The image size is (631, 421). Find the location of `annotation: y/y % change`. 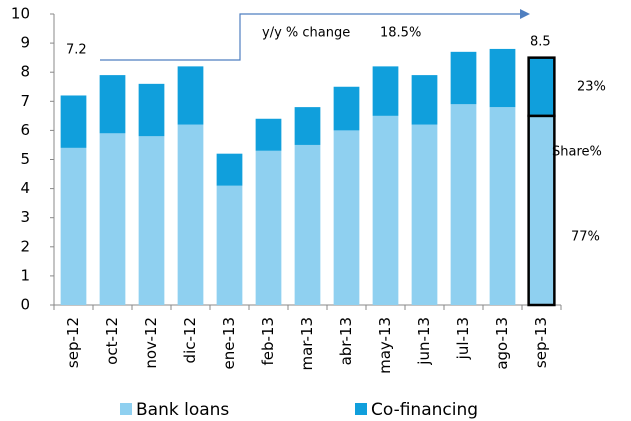

annotation: y/y % change is located at coordinates (306, 33).